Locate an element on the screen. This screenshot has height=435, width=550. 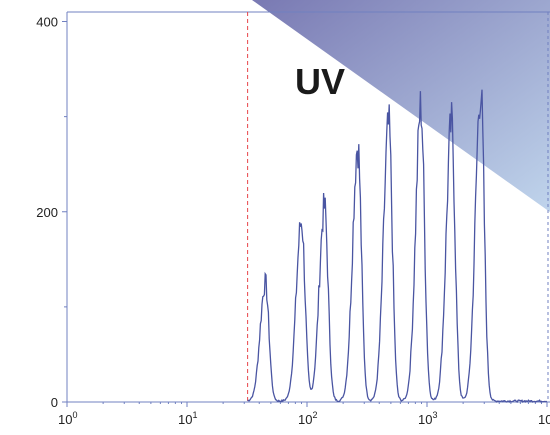
x-tick-label: 10⁰ is located at coordinates (67, 418).